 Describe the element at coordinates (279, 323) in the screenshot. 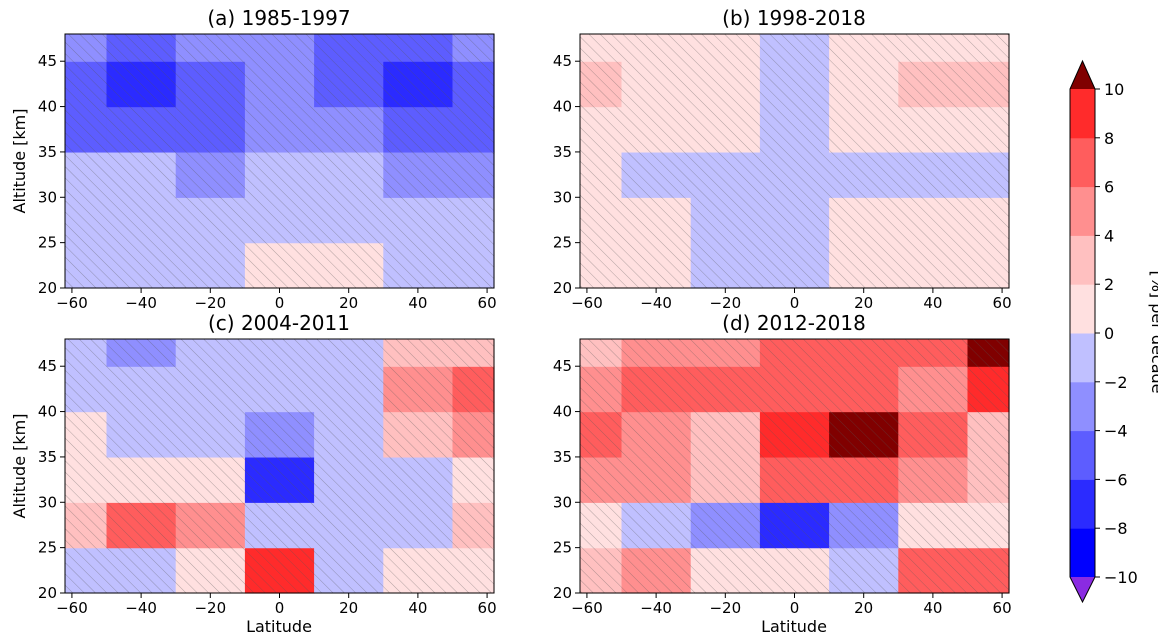

I see `panel-c-title: (c) 2004-2011` at that location.